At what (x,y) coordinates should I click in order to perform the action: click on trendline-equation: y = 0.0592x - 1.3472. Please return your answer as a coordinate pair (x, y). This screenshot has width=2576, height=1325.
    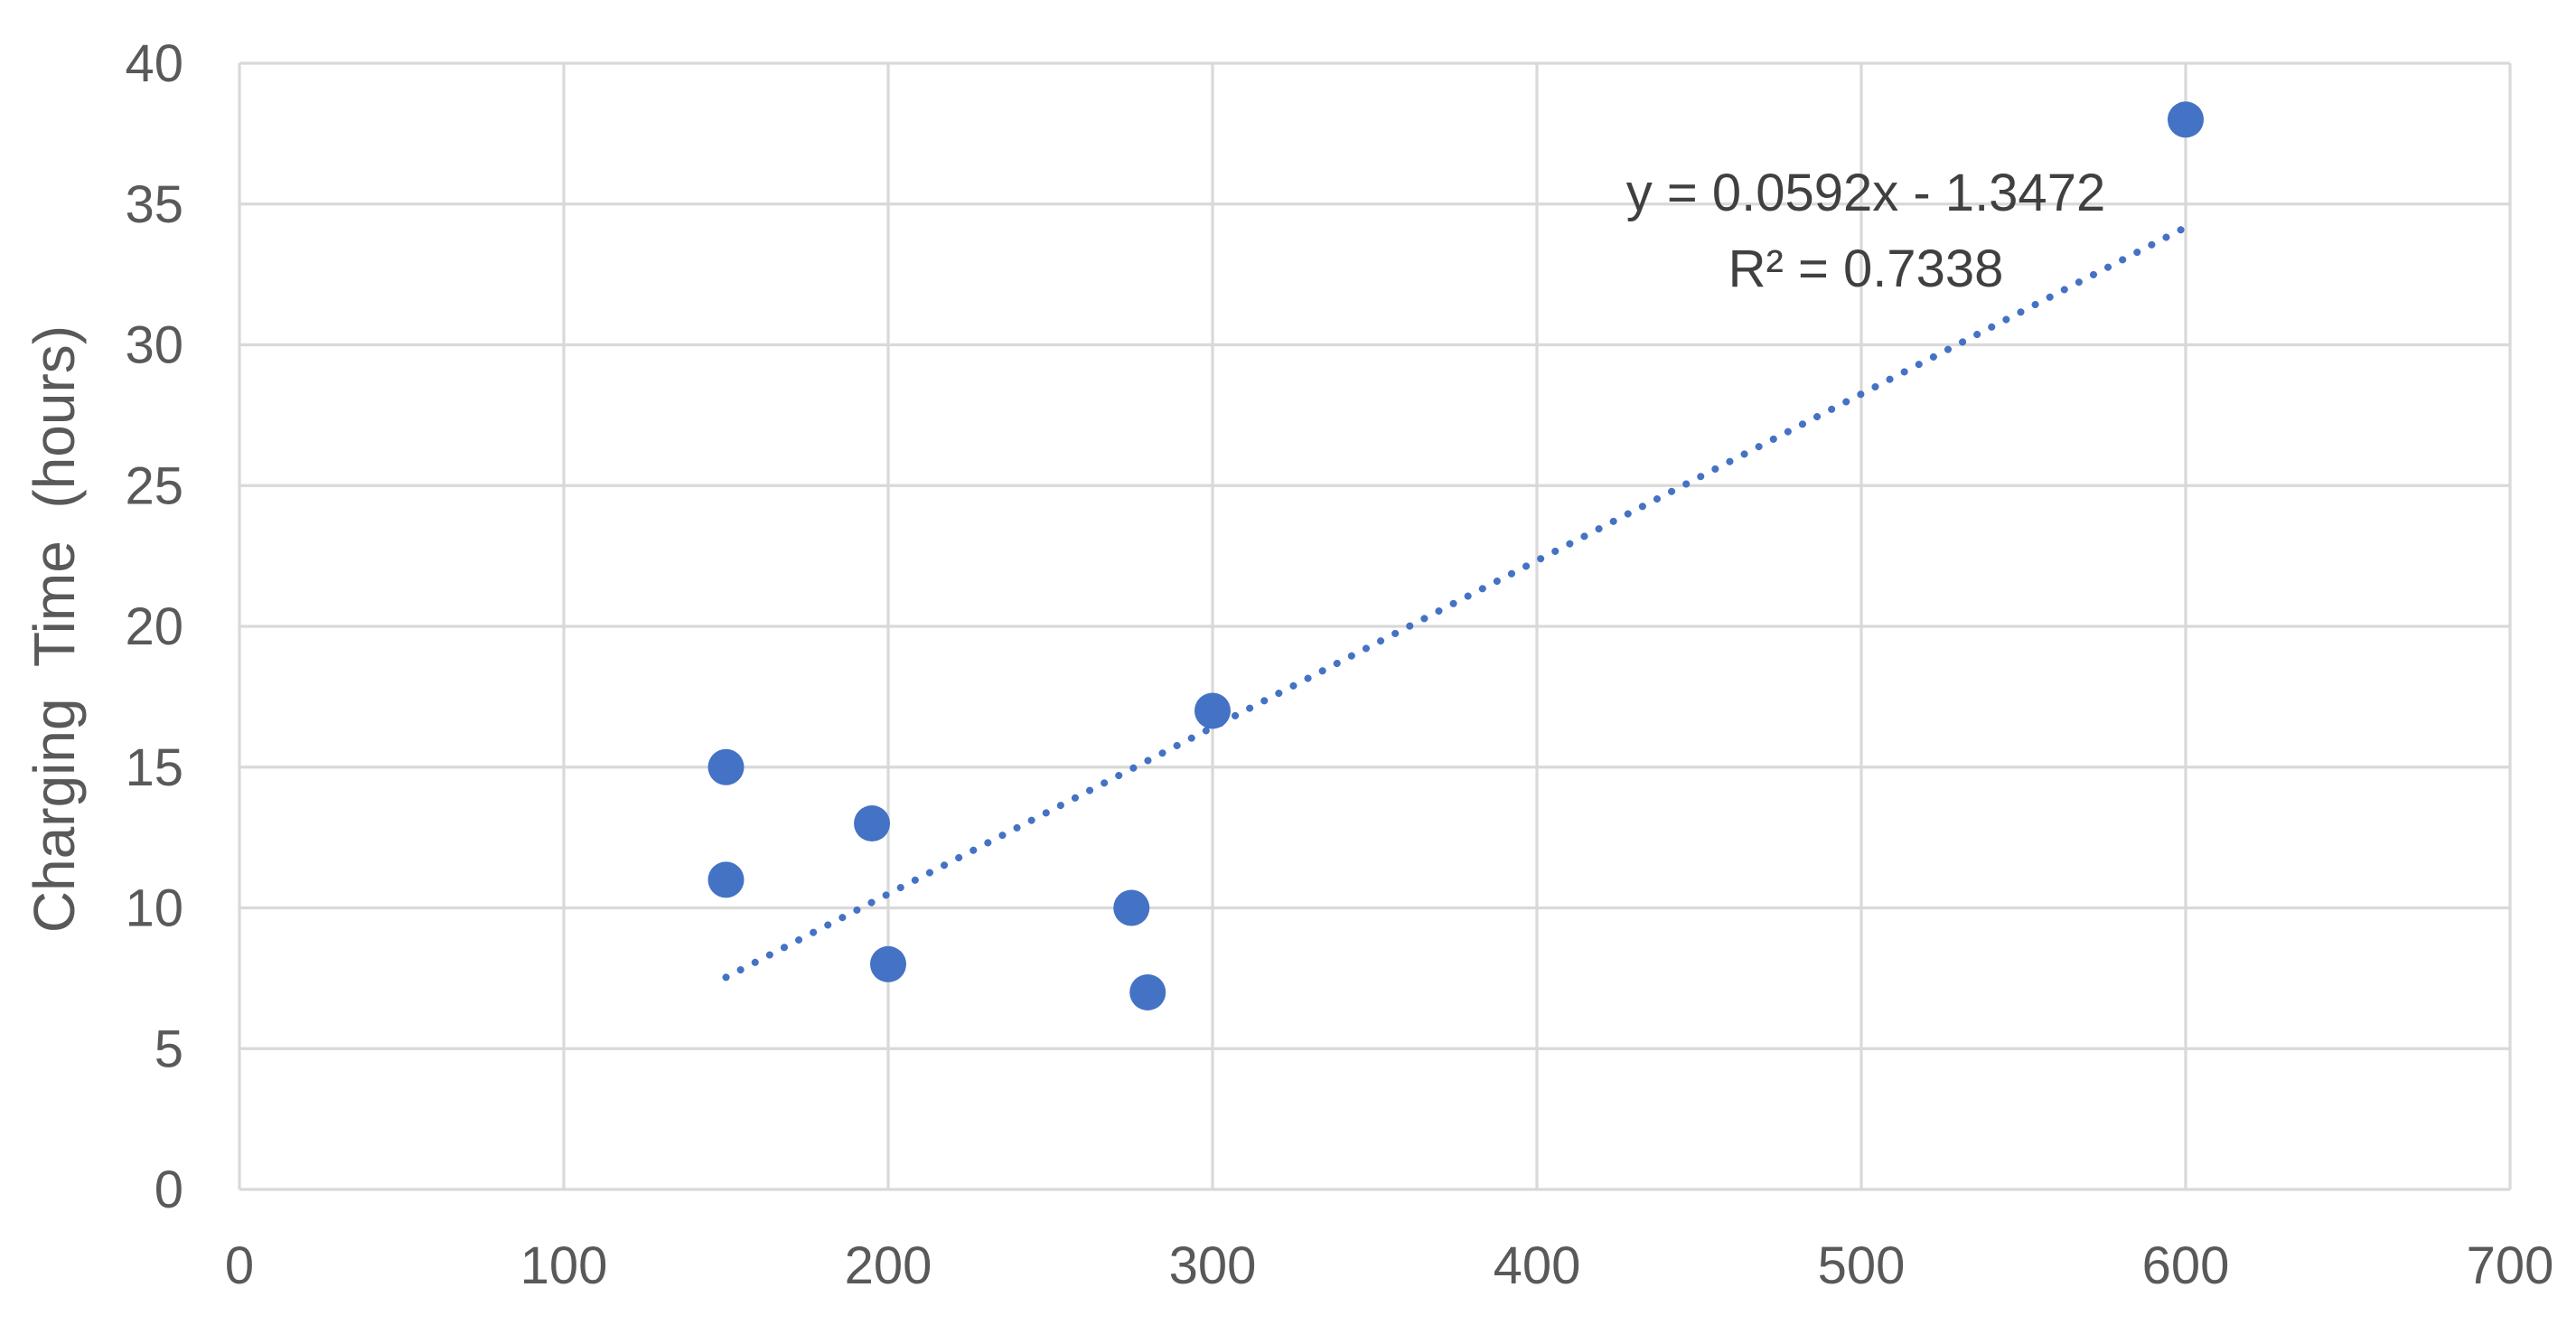
    Looking at the image, I should click on (1865, 193).